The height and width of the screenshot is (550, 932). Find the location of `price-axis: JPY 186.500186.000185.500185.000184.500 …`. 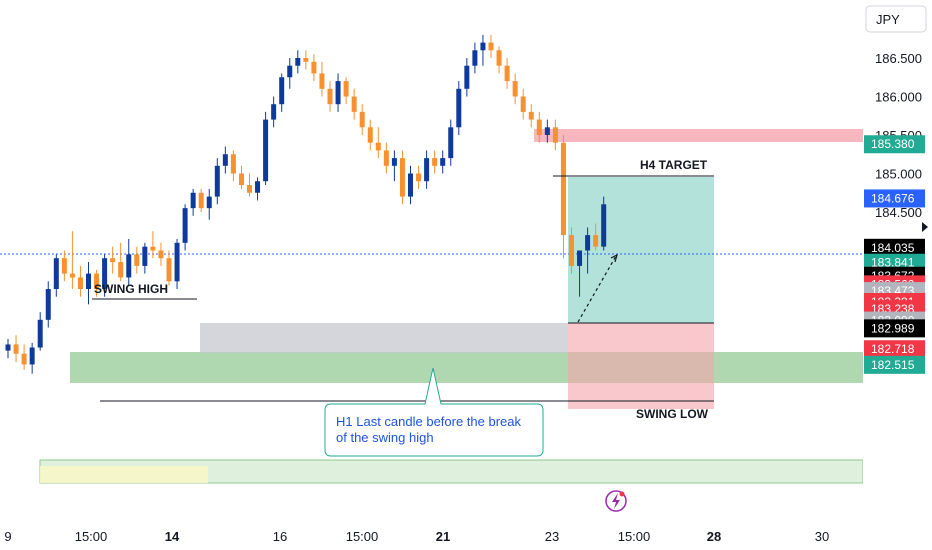

price-axis: JPY 186.500186.000185.500185.000184.500 … is located at coordinates (897, 260).